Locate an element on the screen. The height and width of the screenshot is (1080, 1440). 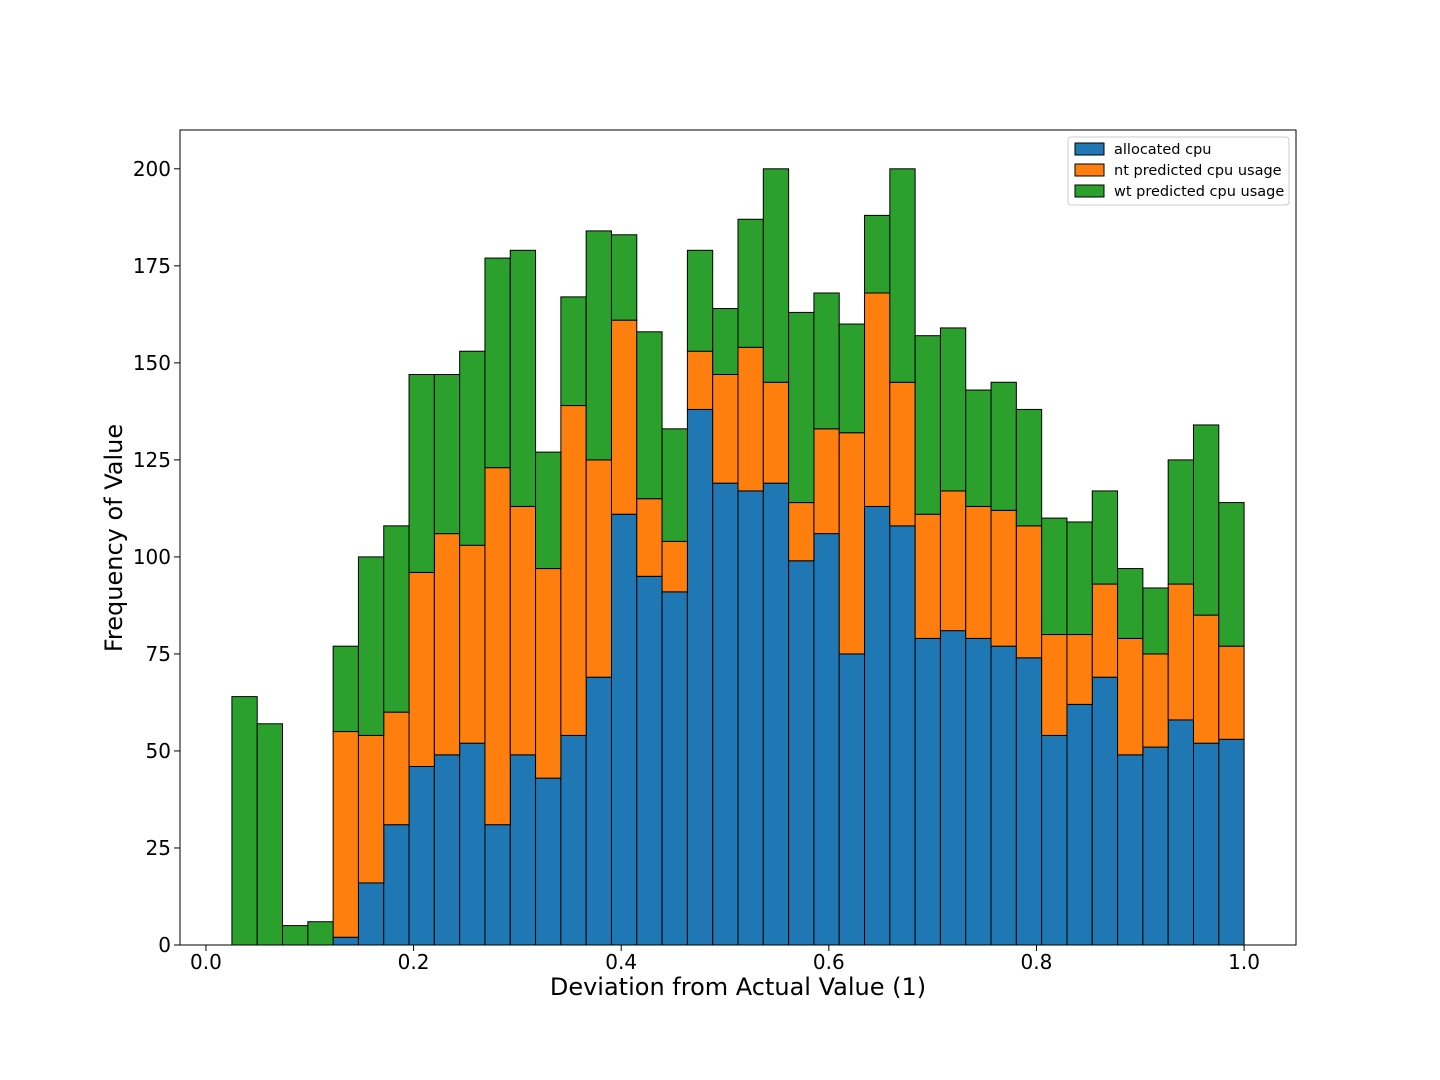
x-axis-ticks: 0.0 0.2 0.4 0.6 0.8 1.0 is located at coordinates (725, 959).